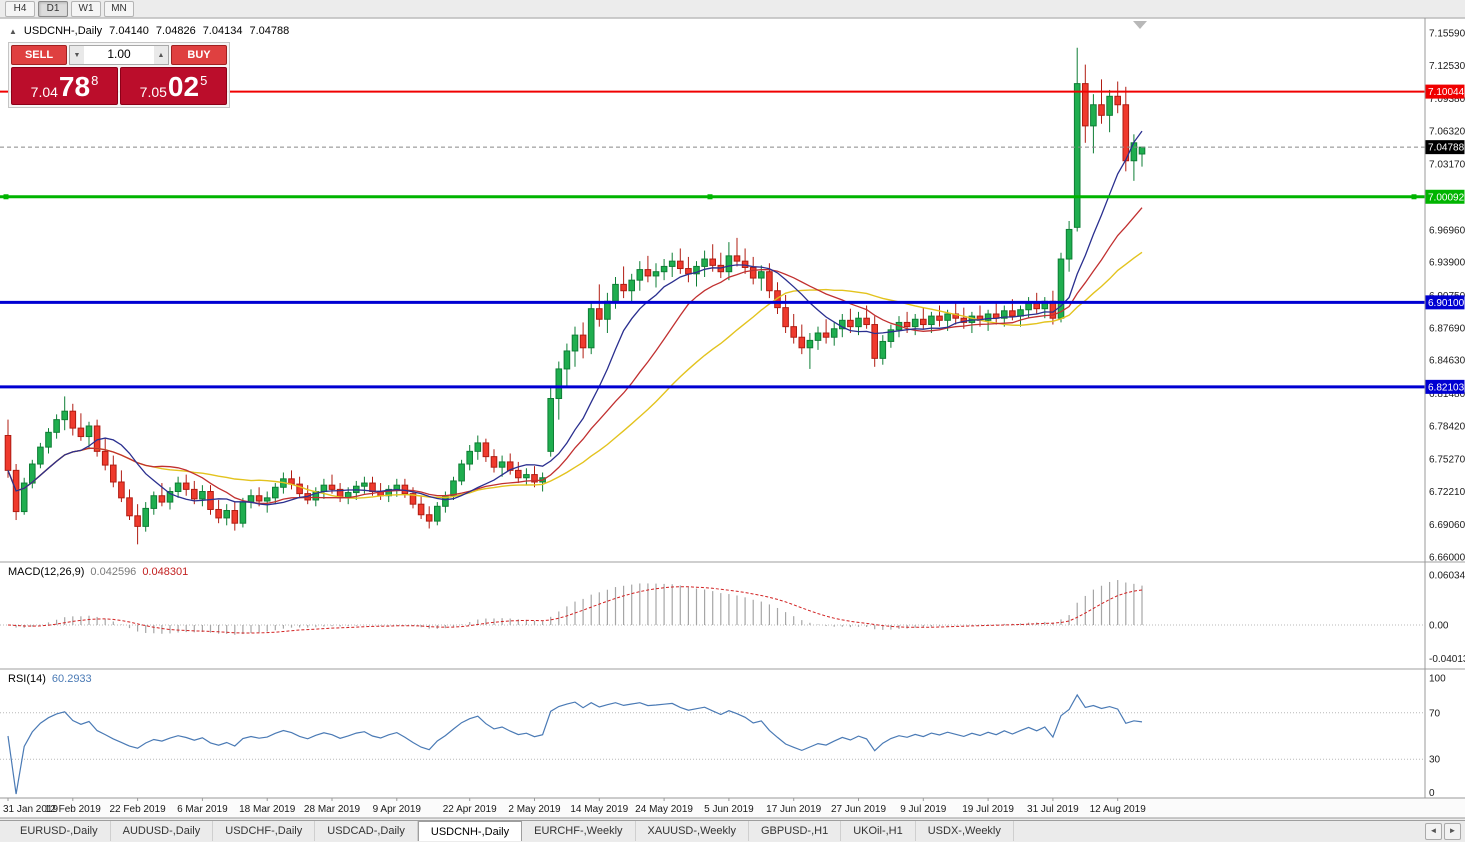 The image size is (1465, 842). What do you see at coordinates (1447, 230) in the screenshot?
I see `svg-text: 6.96960` at bounding box center [1447, 230].